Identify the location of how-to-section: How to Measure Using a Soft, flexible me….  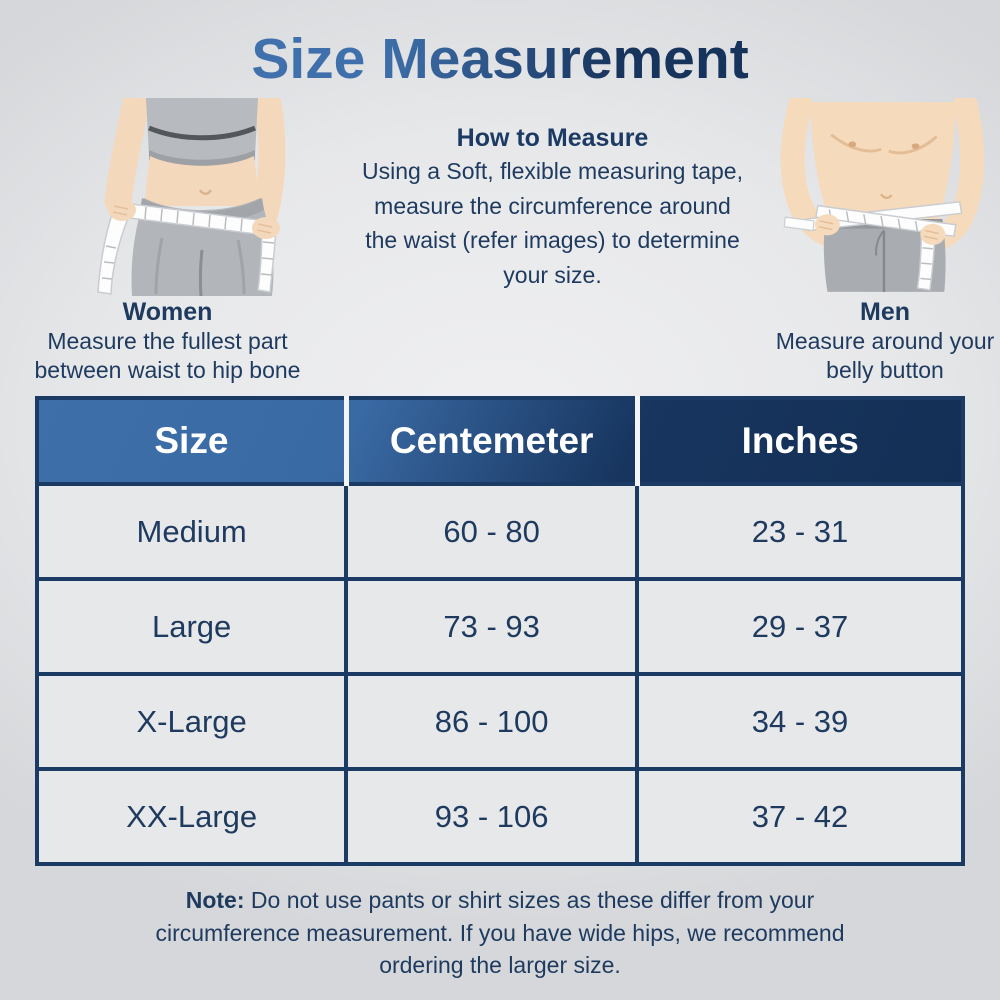
(552, 232).